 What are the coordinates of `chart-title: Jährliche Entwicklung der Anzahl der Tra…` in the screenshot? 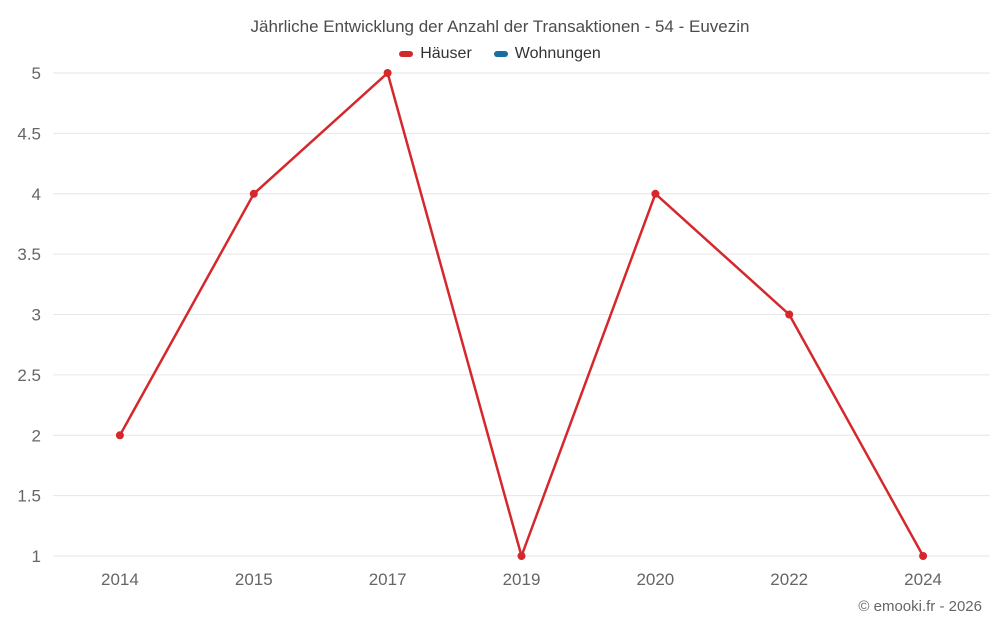 It's located at (500, 26).